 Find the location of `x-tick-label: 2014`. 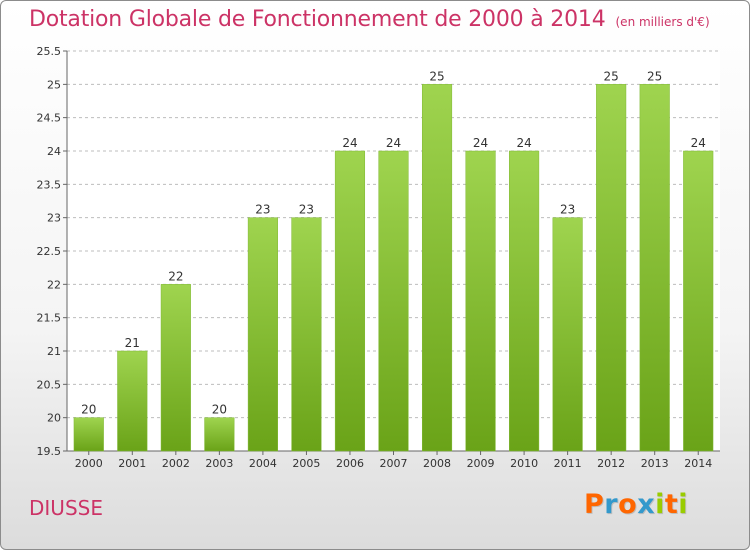

x-tick-label: 2014 is located at coordinates (698, 463).